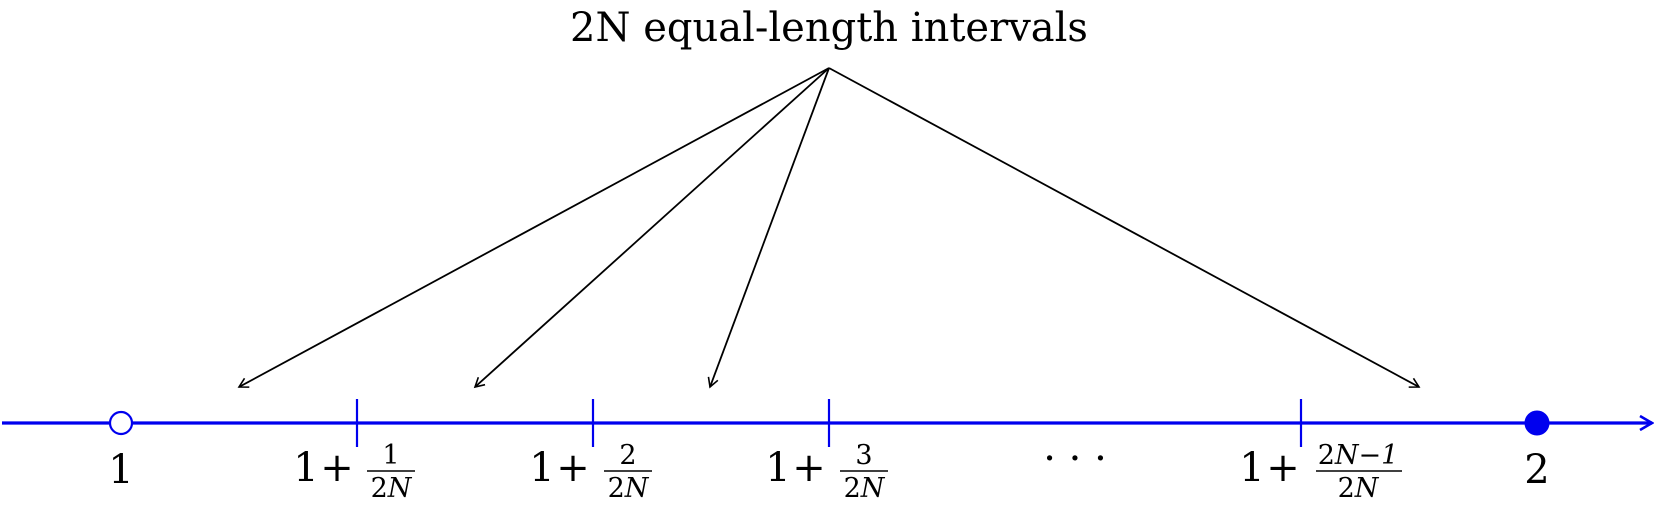  I want to click on tick-marks, so click(829, 423).